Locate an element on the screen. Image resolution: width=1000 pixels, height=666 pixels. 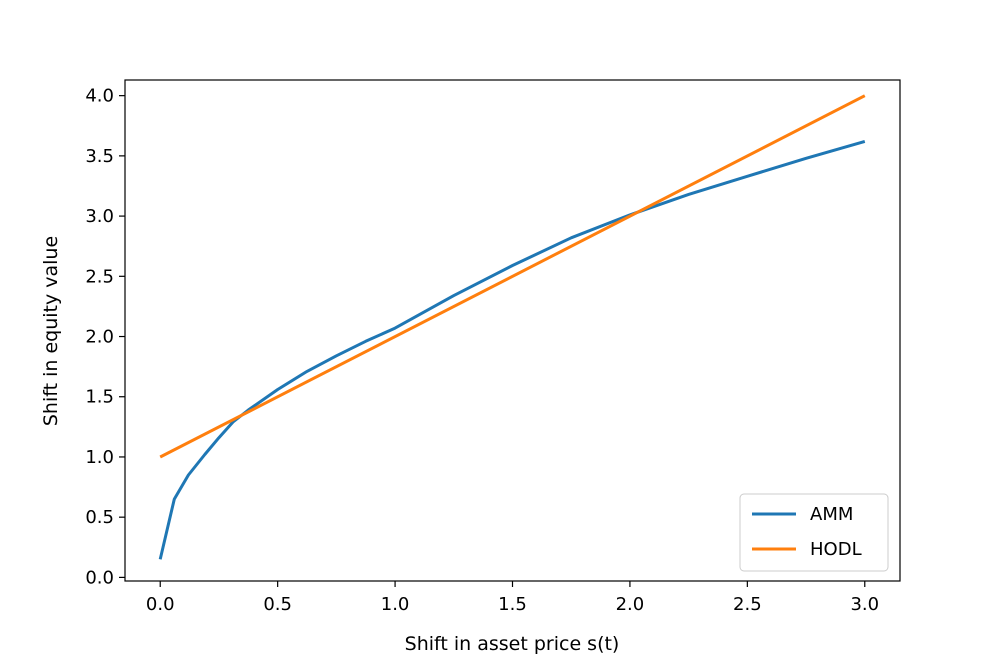
y-tick-label: 1.0 is located at coordinates (99, 457).